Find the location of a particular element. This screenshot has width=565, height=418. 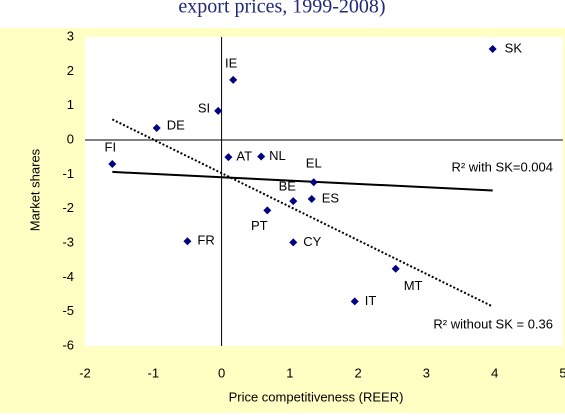

x-tick-label: 3 is located at coordinates (426, 372).